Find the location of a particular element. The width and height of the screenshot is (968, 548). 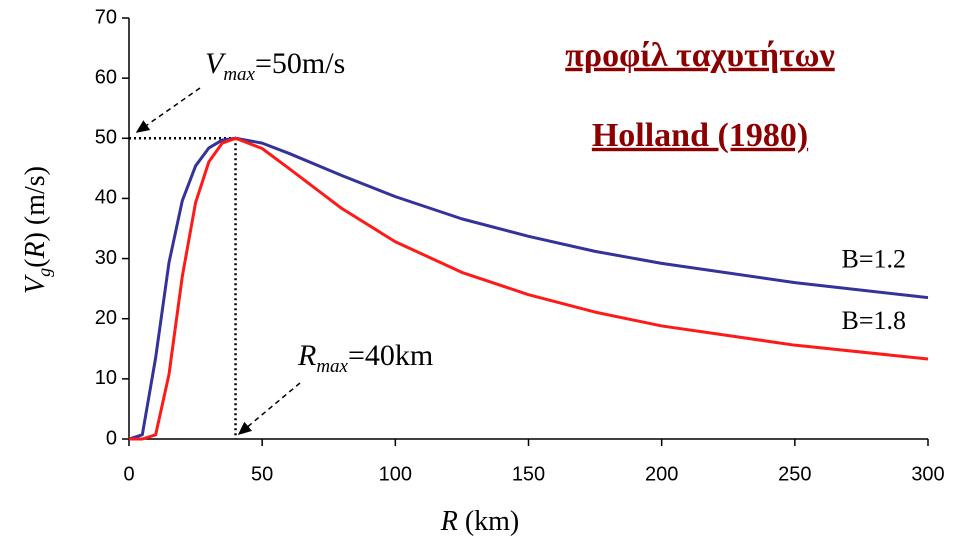

x-tick-label: 250 is located at coordinates (794, 474).